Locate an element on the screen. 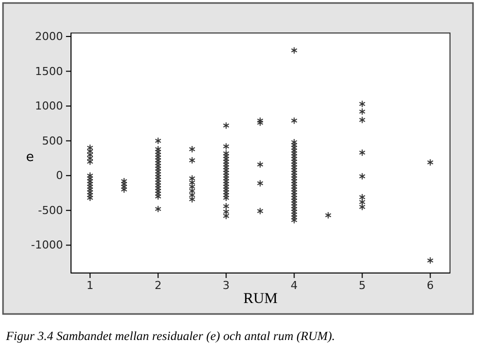 Image resolution: width=480 pixels, height=356 pixels. y-tick-label: -1000 is located at coordinates (47, 245).